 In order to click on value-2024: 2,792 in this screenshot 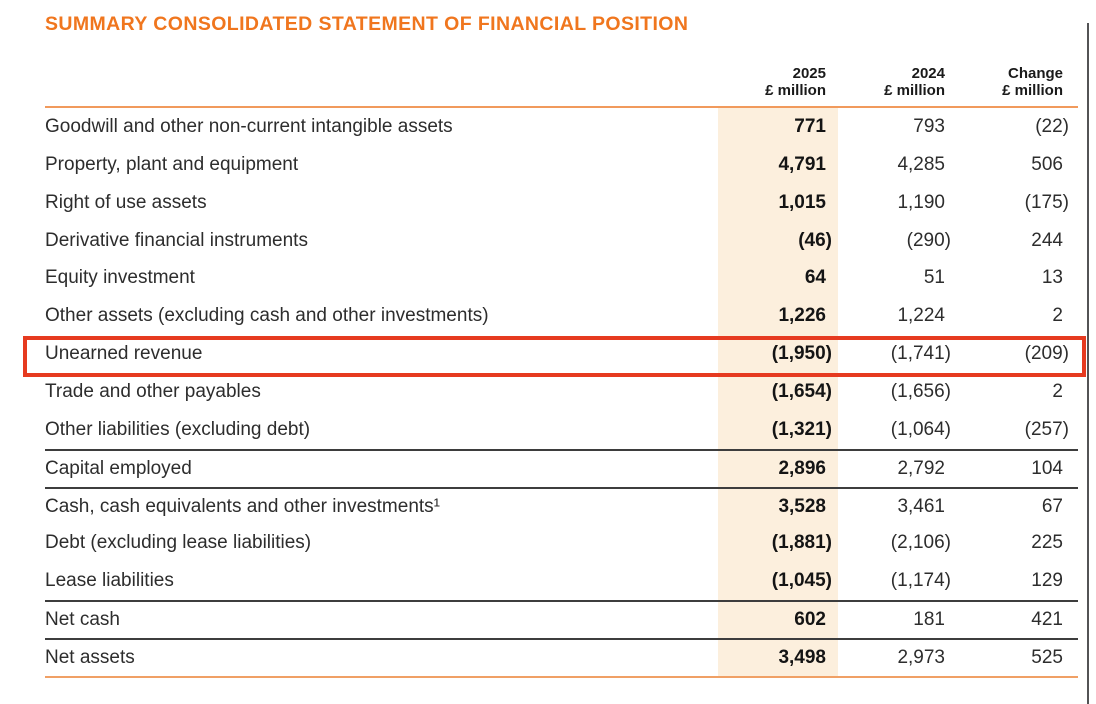, I will do `click(921, 468)`.